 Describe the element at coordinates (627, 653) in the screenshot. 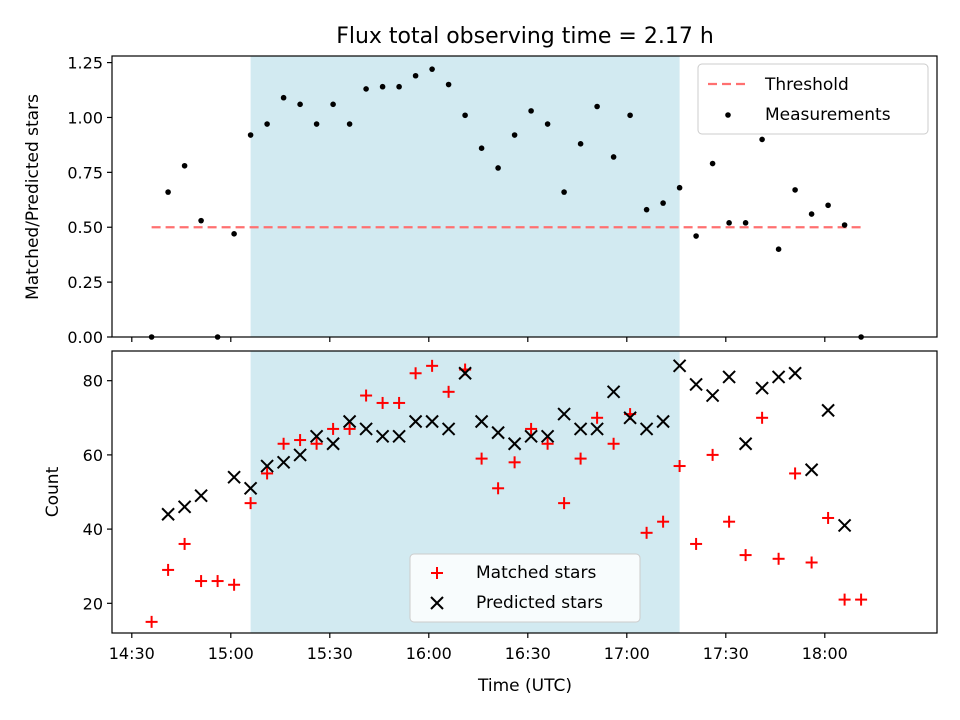

I see `count-x-tick-label: 17:00` at that location.